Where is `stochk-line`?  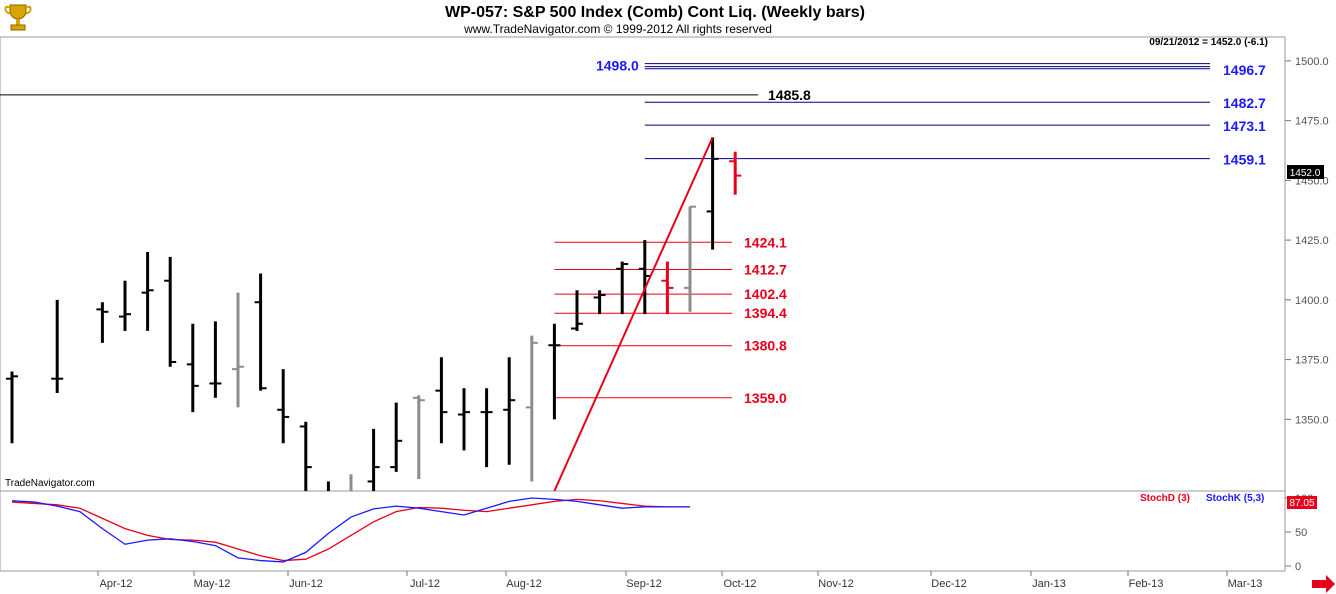 stochk-line is located at coordinates (350, 530).